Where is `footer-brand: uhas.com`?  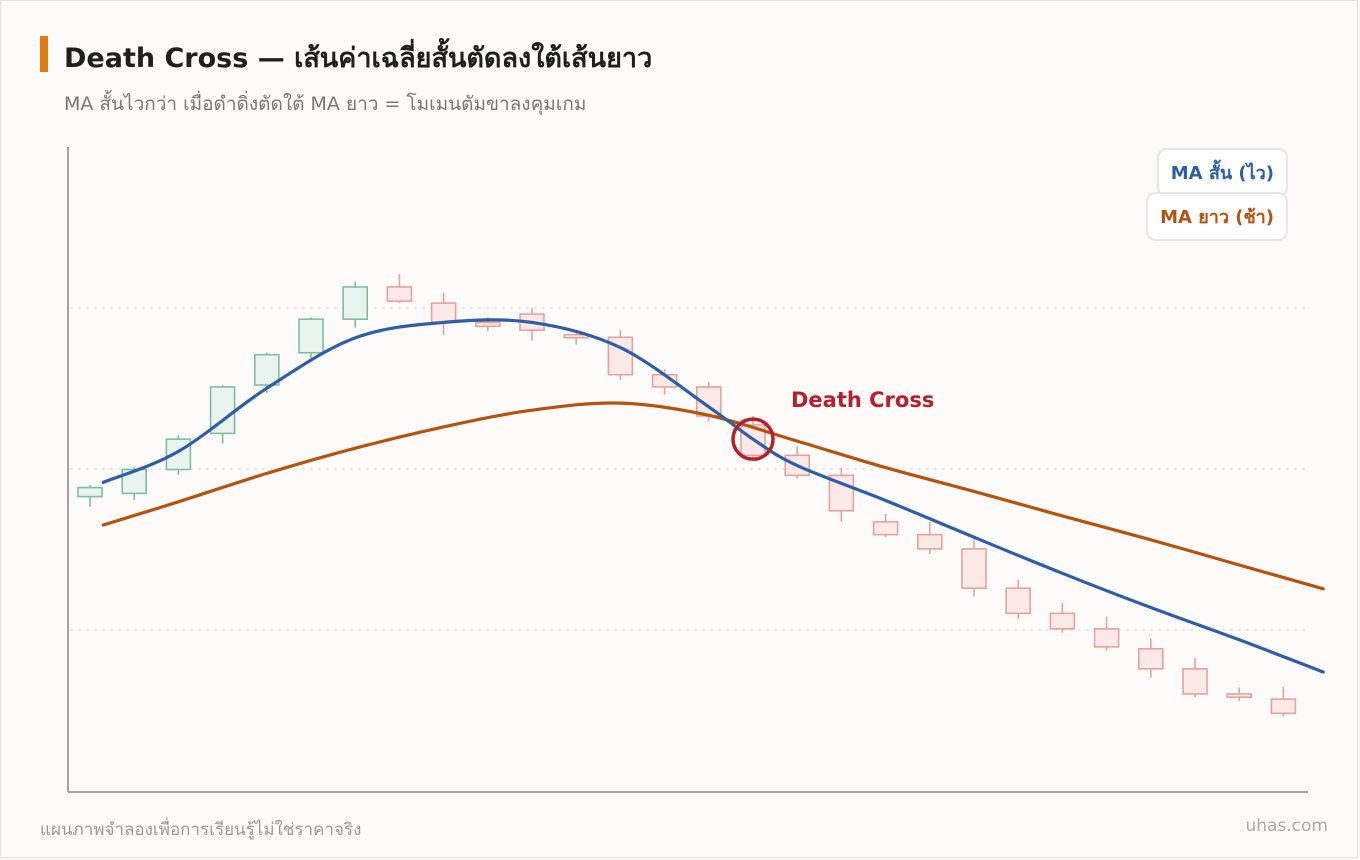
footer-brand: uhas.com is located at coordinates (1286, 826).